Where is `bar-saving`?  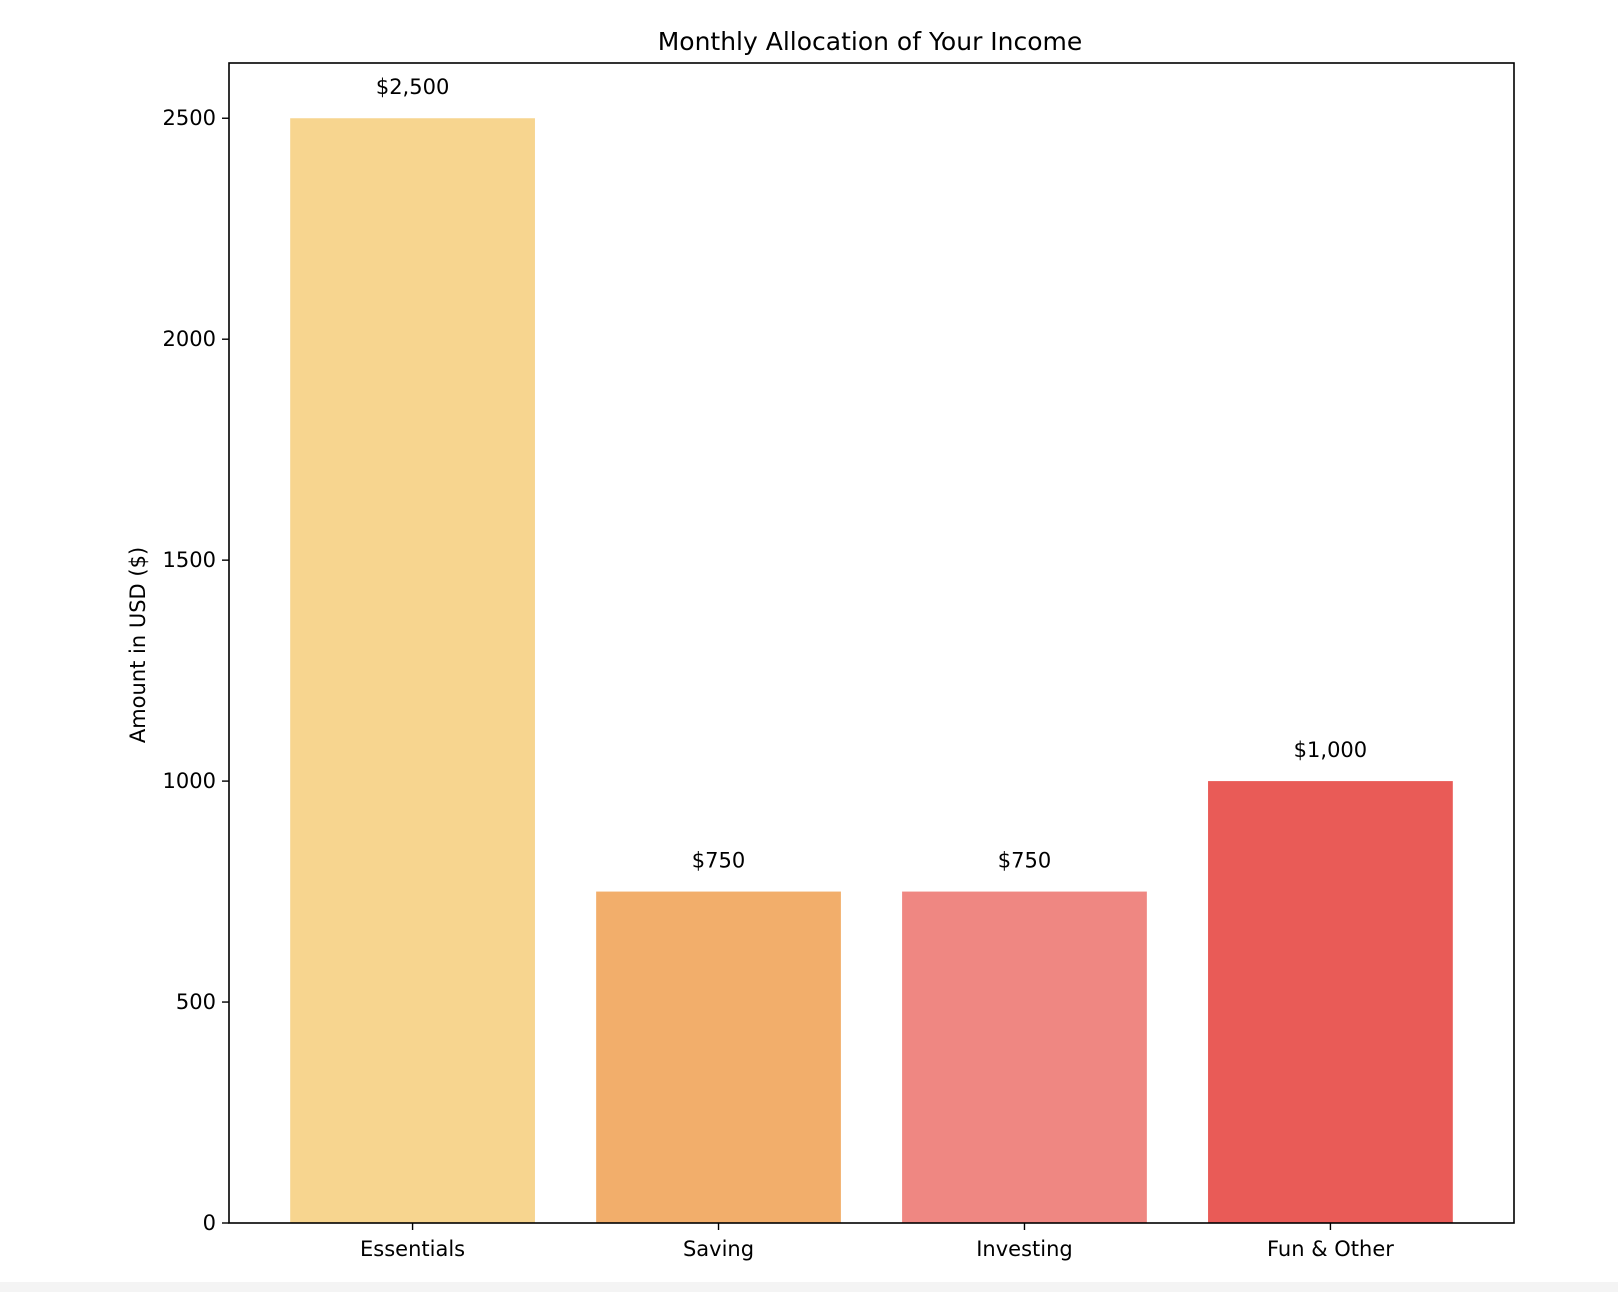
bar-saving is located at coordinates (718, 1057).